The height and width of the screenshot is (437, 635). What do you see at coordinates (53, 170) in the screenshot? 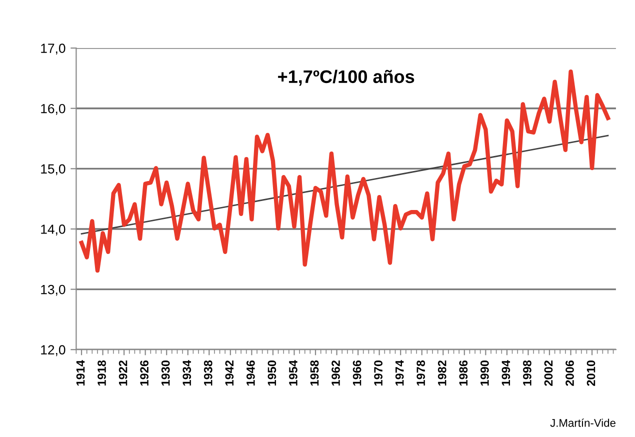
I see `y-tick-label: 15,0` at bounding box center [53, 170].